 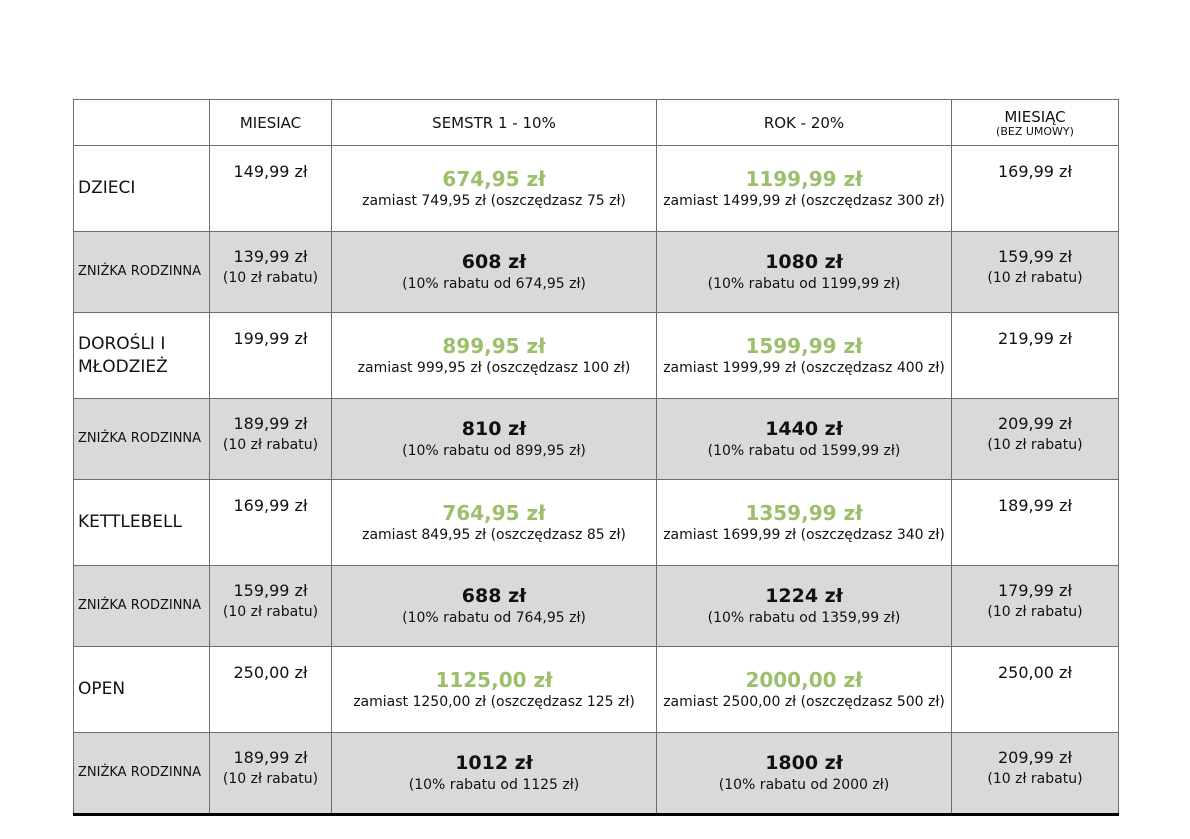 What do you see at coordinates (494, 345) in the screenshot?
I see `semester-price-value: 899,95 zł` at bounding box center [494, 345].